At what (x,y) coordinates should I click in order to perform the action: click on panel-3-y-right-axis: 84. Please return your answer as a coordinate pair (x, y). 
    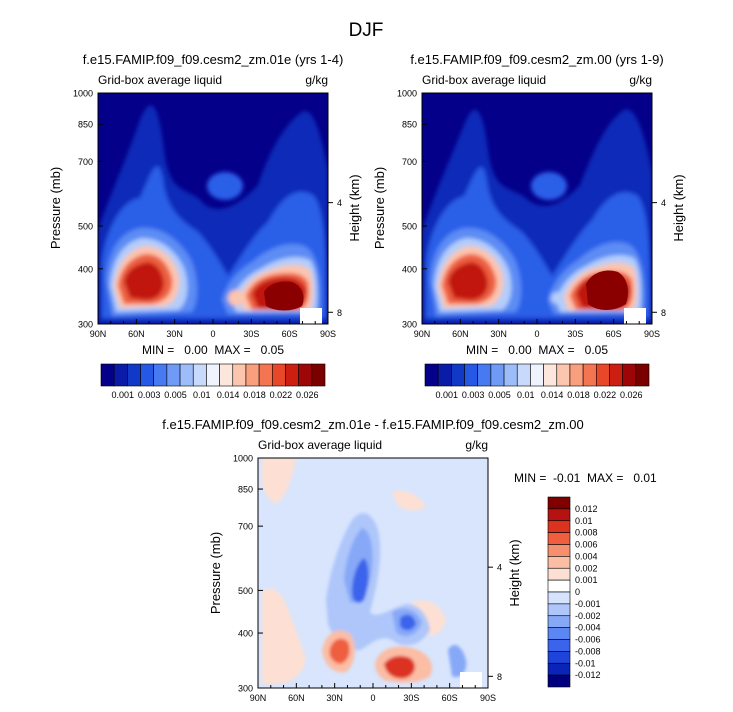
    Looking at the image, I should click on (495, 622).